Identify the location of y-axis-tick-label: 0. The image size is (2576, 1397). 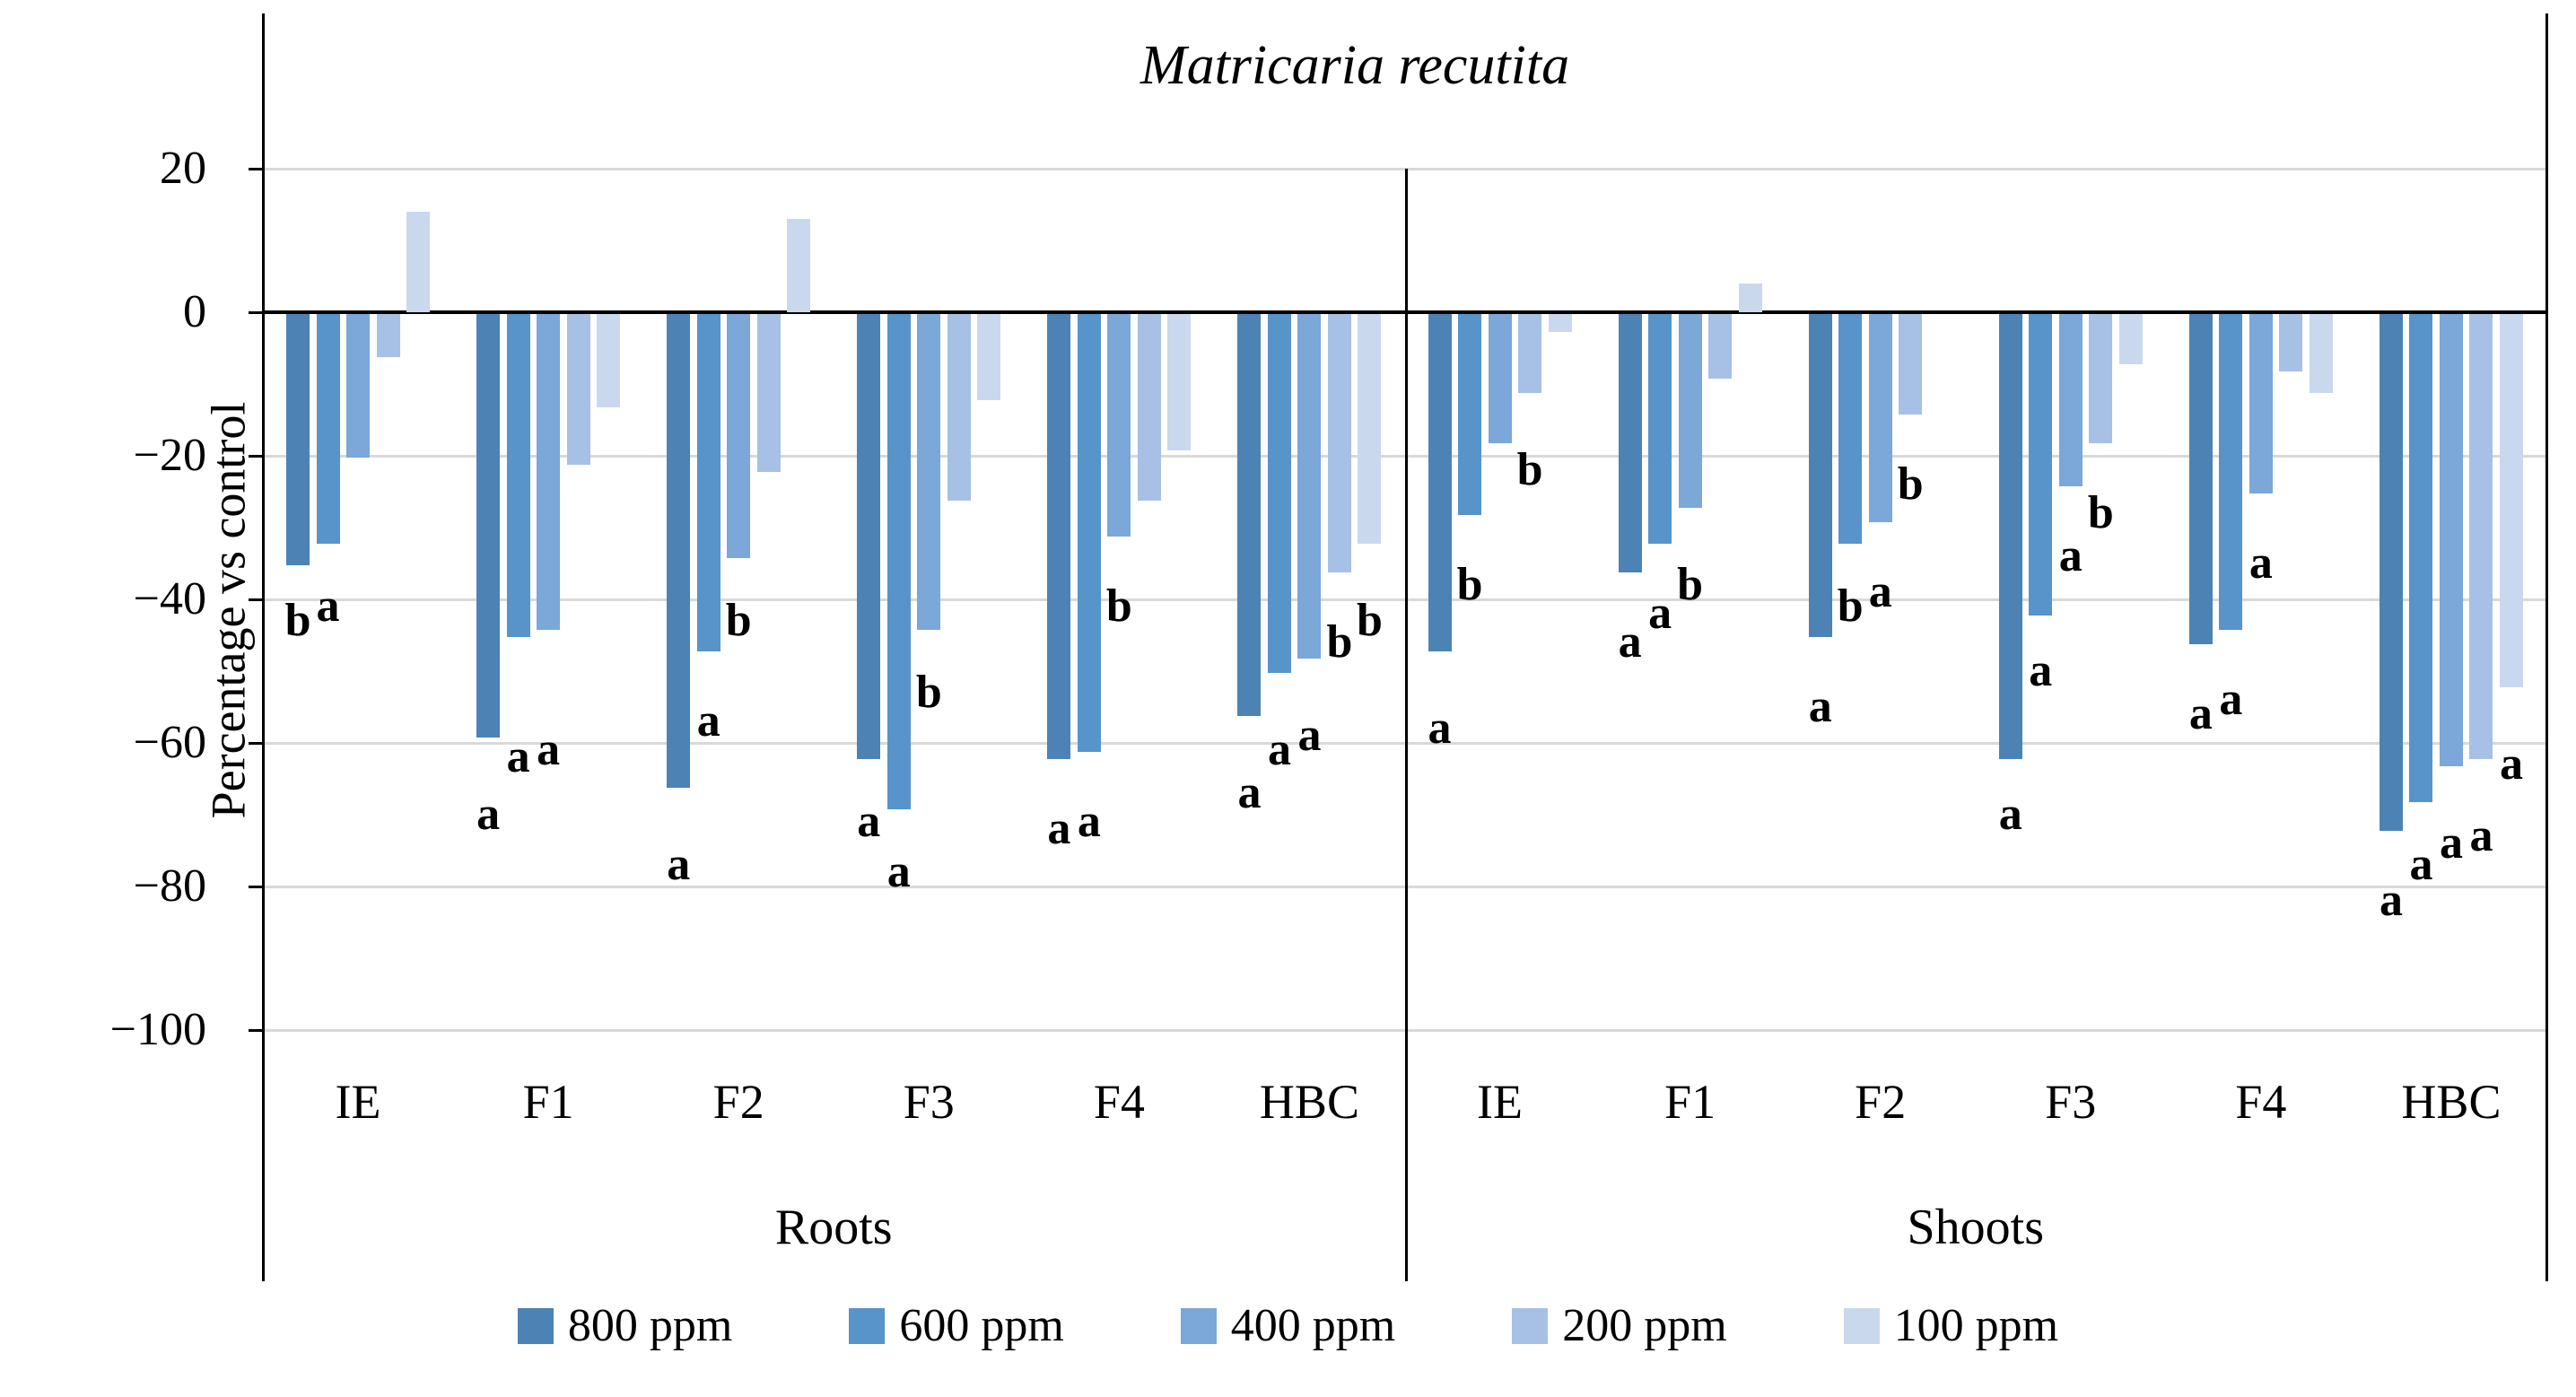
(194, 311).